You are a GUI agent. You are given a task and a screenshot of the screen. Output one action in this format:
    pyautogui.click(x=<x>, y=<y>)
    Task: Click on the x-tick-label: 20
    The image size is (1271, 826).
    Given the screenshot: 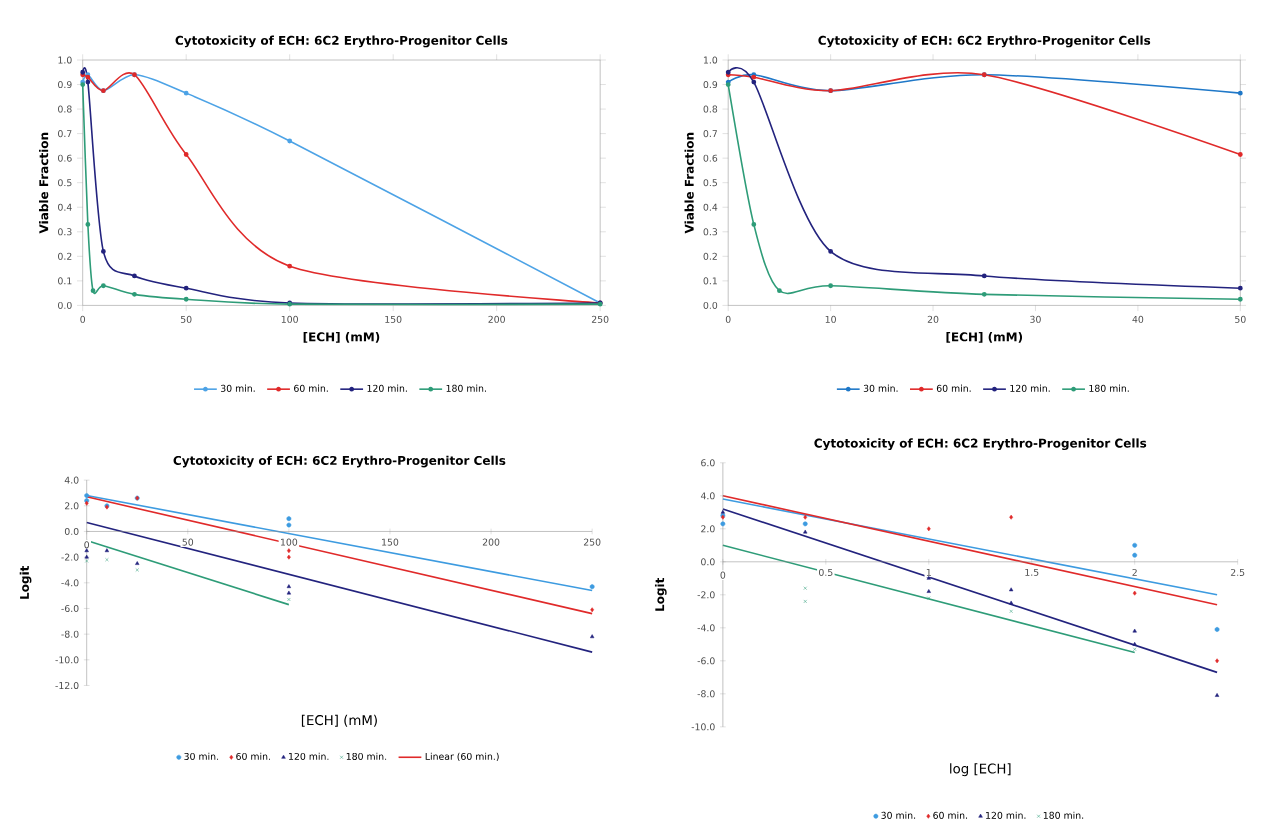 What is the action you would take?
    pyautogui.click(x=933, y=319)
    